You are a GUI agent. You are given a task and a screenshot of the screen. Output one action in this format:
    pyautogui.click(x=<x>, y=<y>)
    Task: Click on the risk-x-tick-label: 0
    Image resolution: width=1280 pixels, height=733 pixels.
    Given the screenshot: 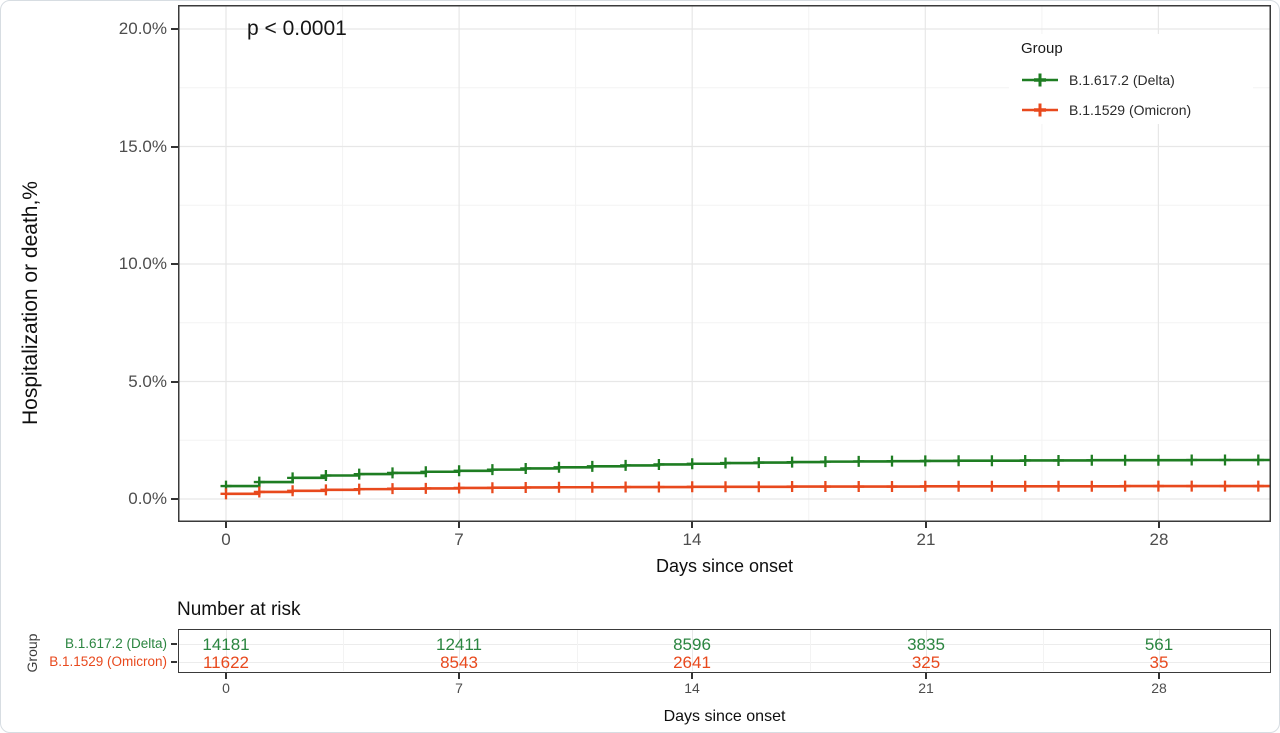 What is the action you would take?
    pyautogui.click(x=226, y=688)
    